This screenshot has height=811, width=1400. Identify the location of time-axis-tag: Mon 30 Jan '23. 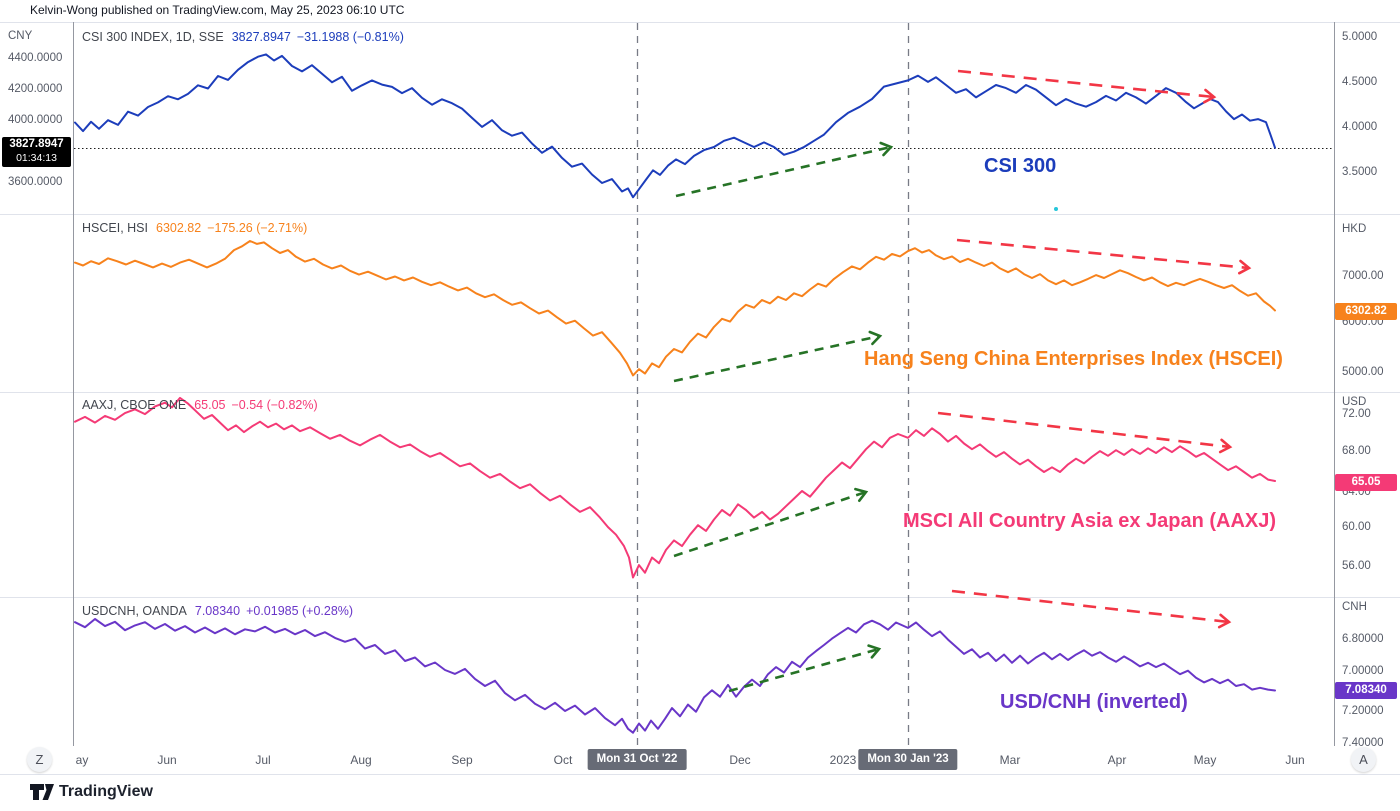
(908, 759).